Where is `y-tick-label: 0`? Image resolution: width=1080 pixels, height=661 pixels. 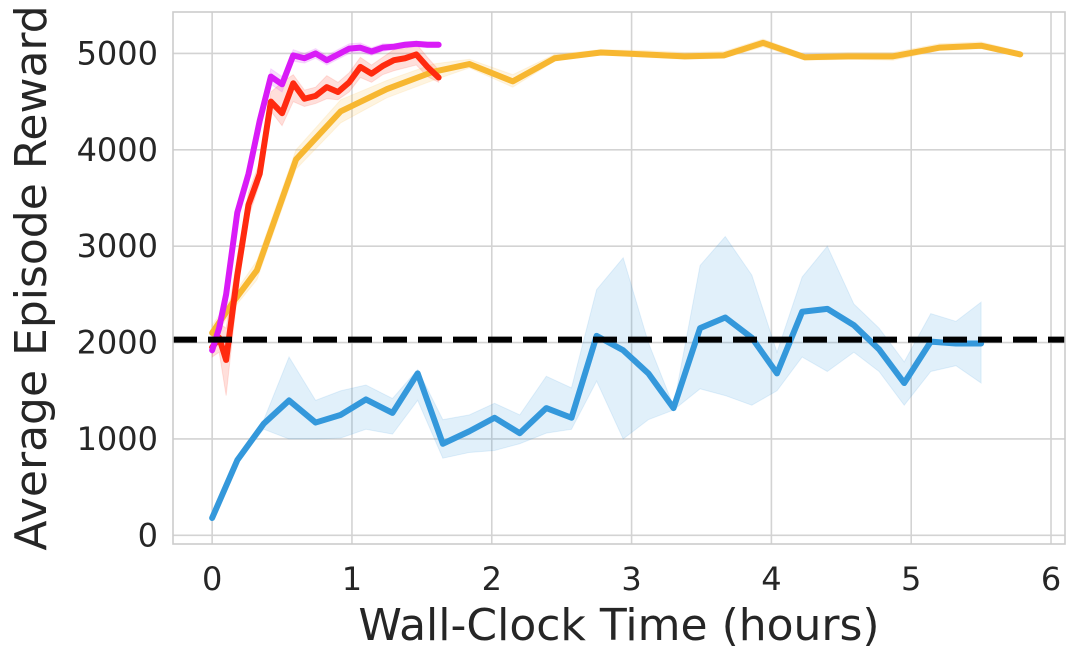
y-tick-label: 0 is located at coordinates (148, 535).